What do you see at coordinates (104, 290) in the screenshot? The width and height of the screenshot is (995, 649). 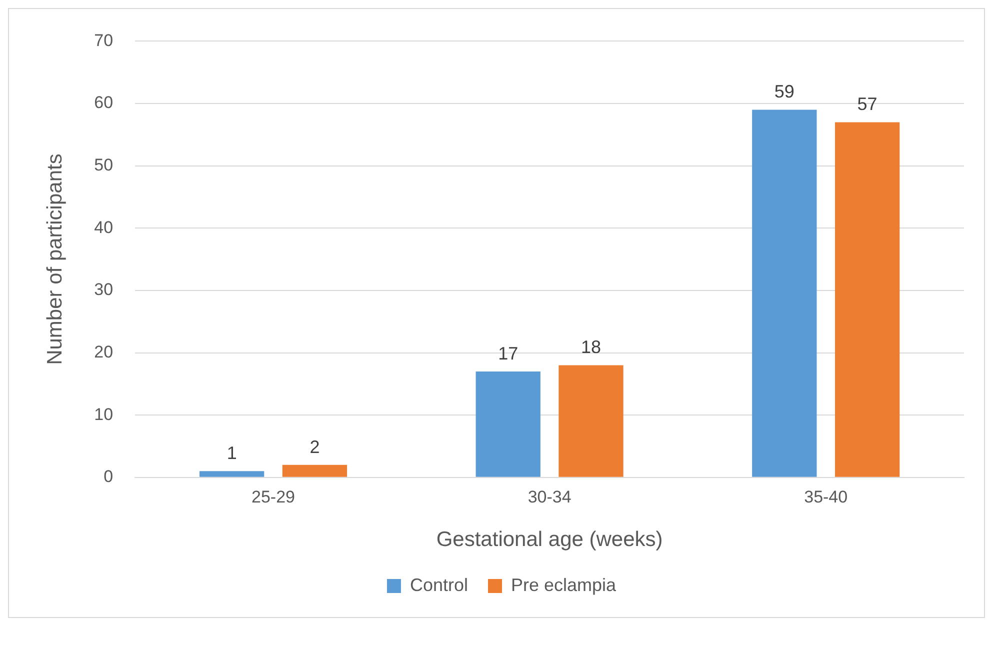 I see `y-tick-label: 30` at bounding box center [104, 290].